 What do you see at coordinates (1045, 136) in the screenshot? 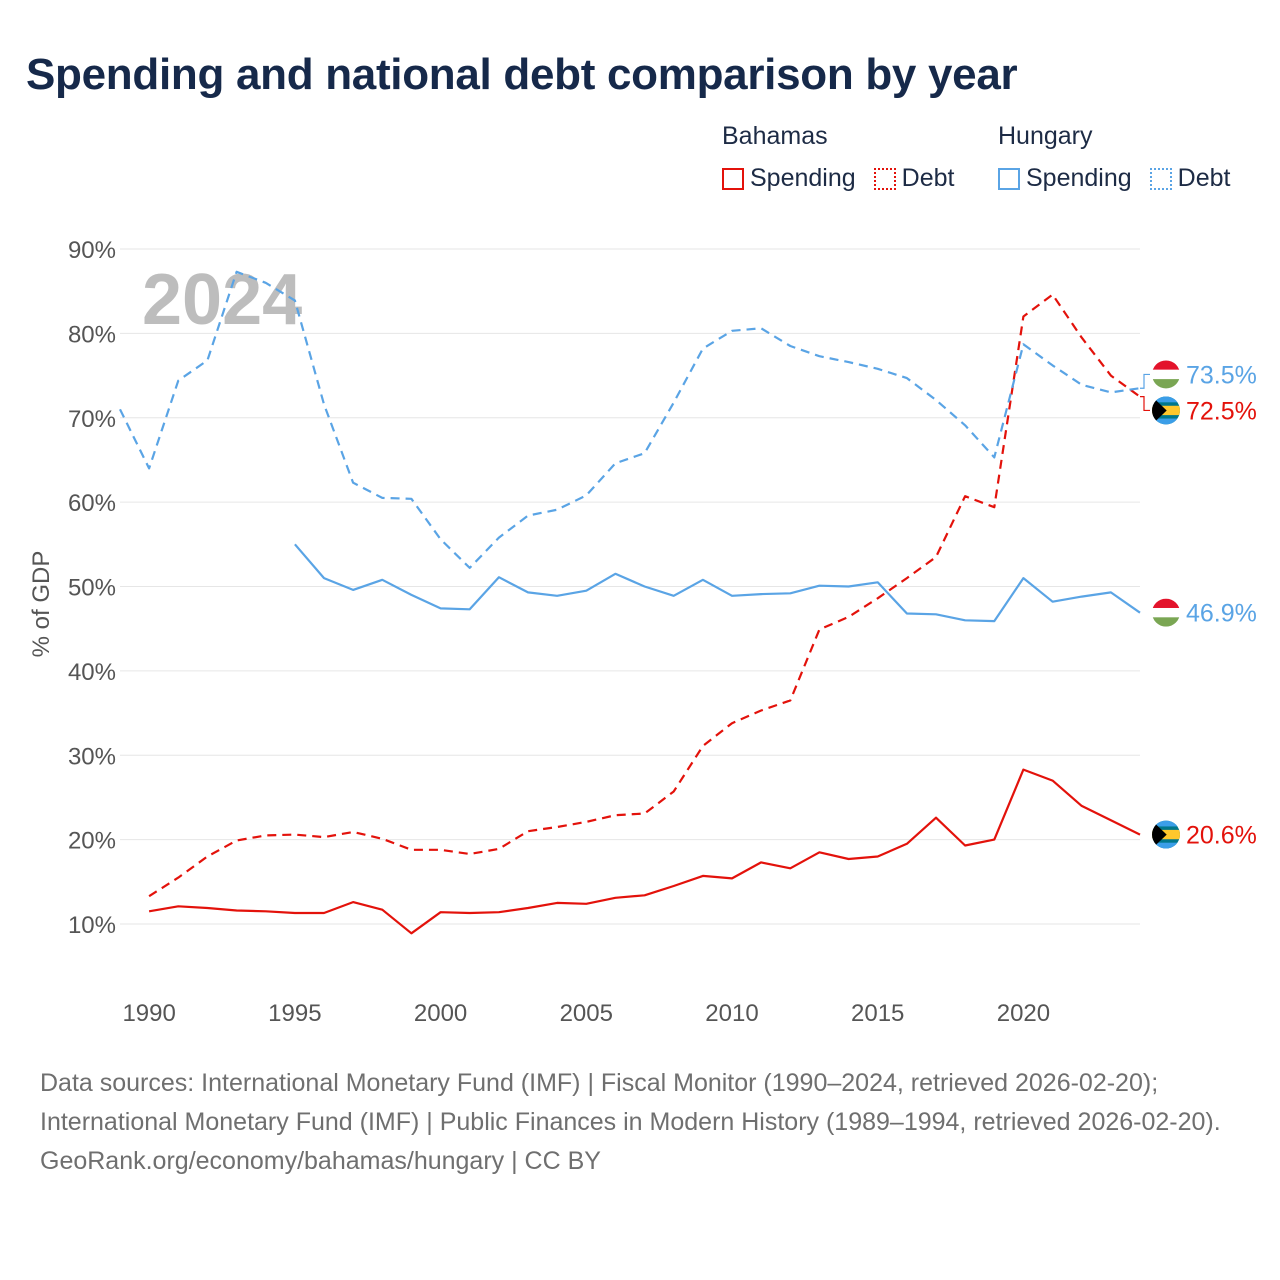
I see `legend-hungary-name: Hungary` at bounding box center [1045, 136].